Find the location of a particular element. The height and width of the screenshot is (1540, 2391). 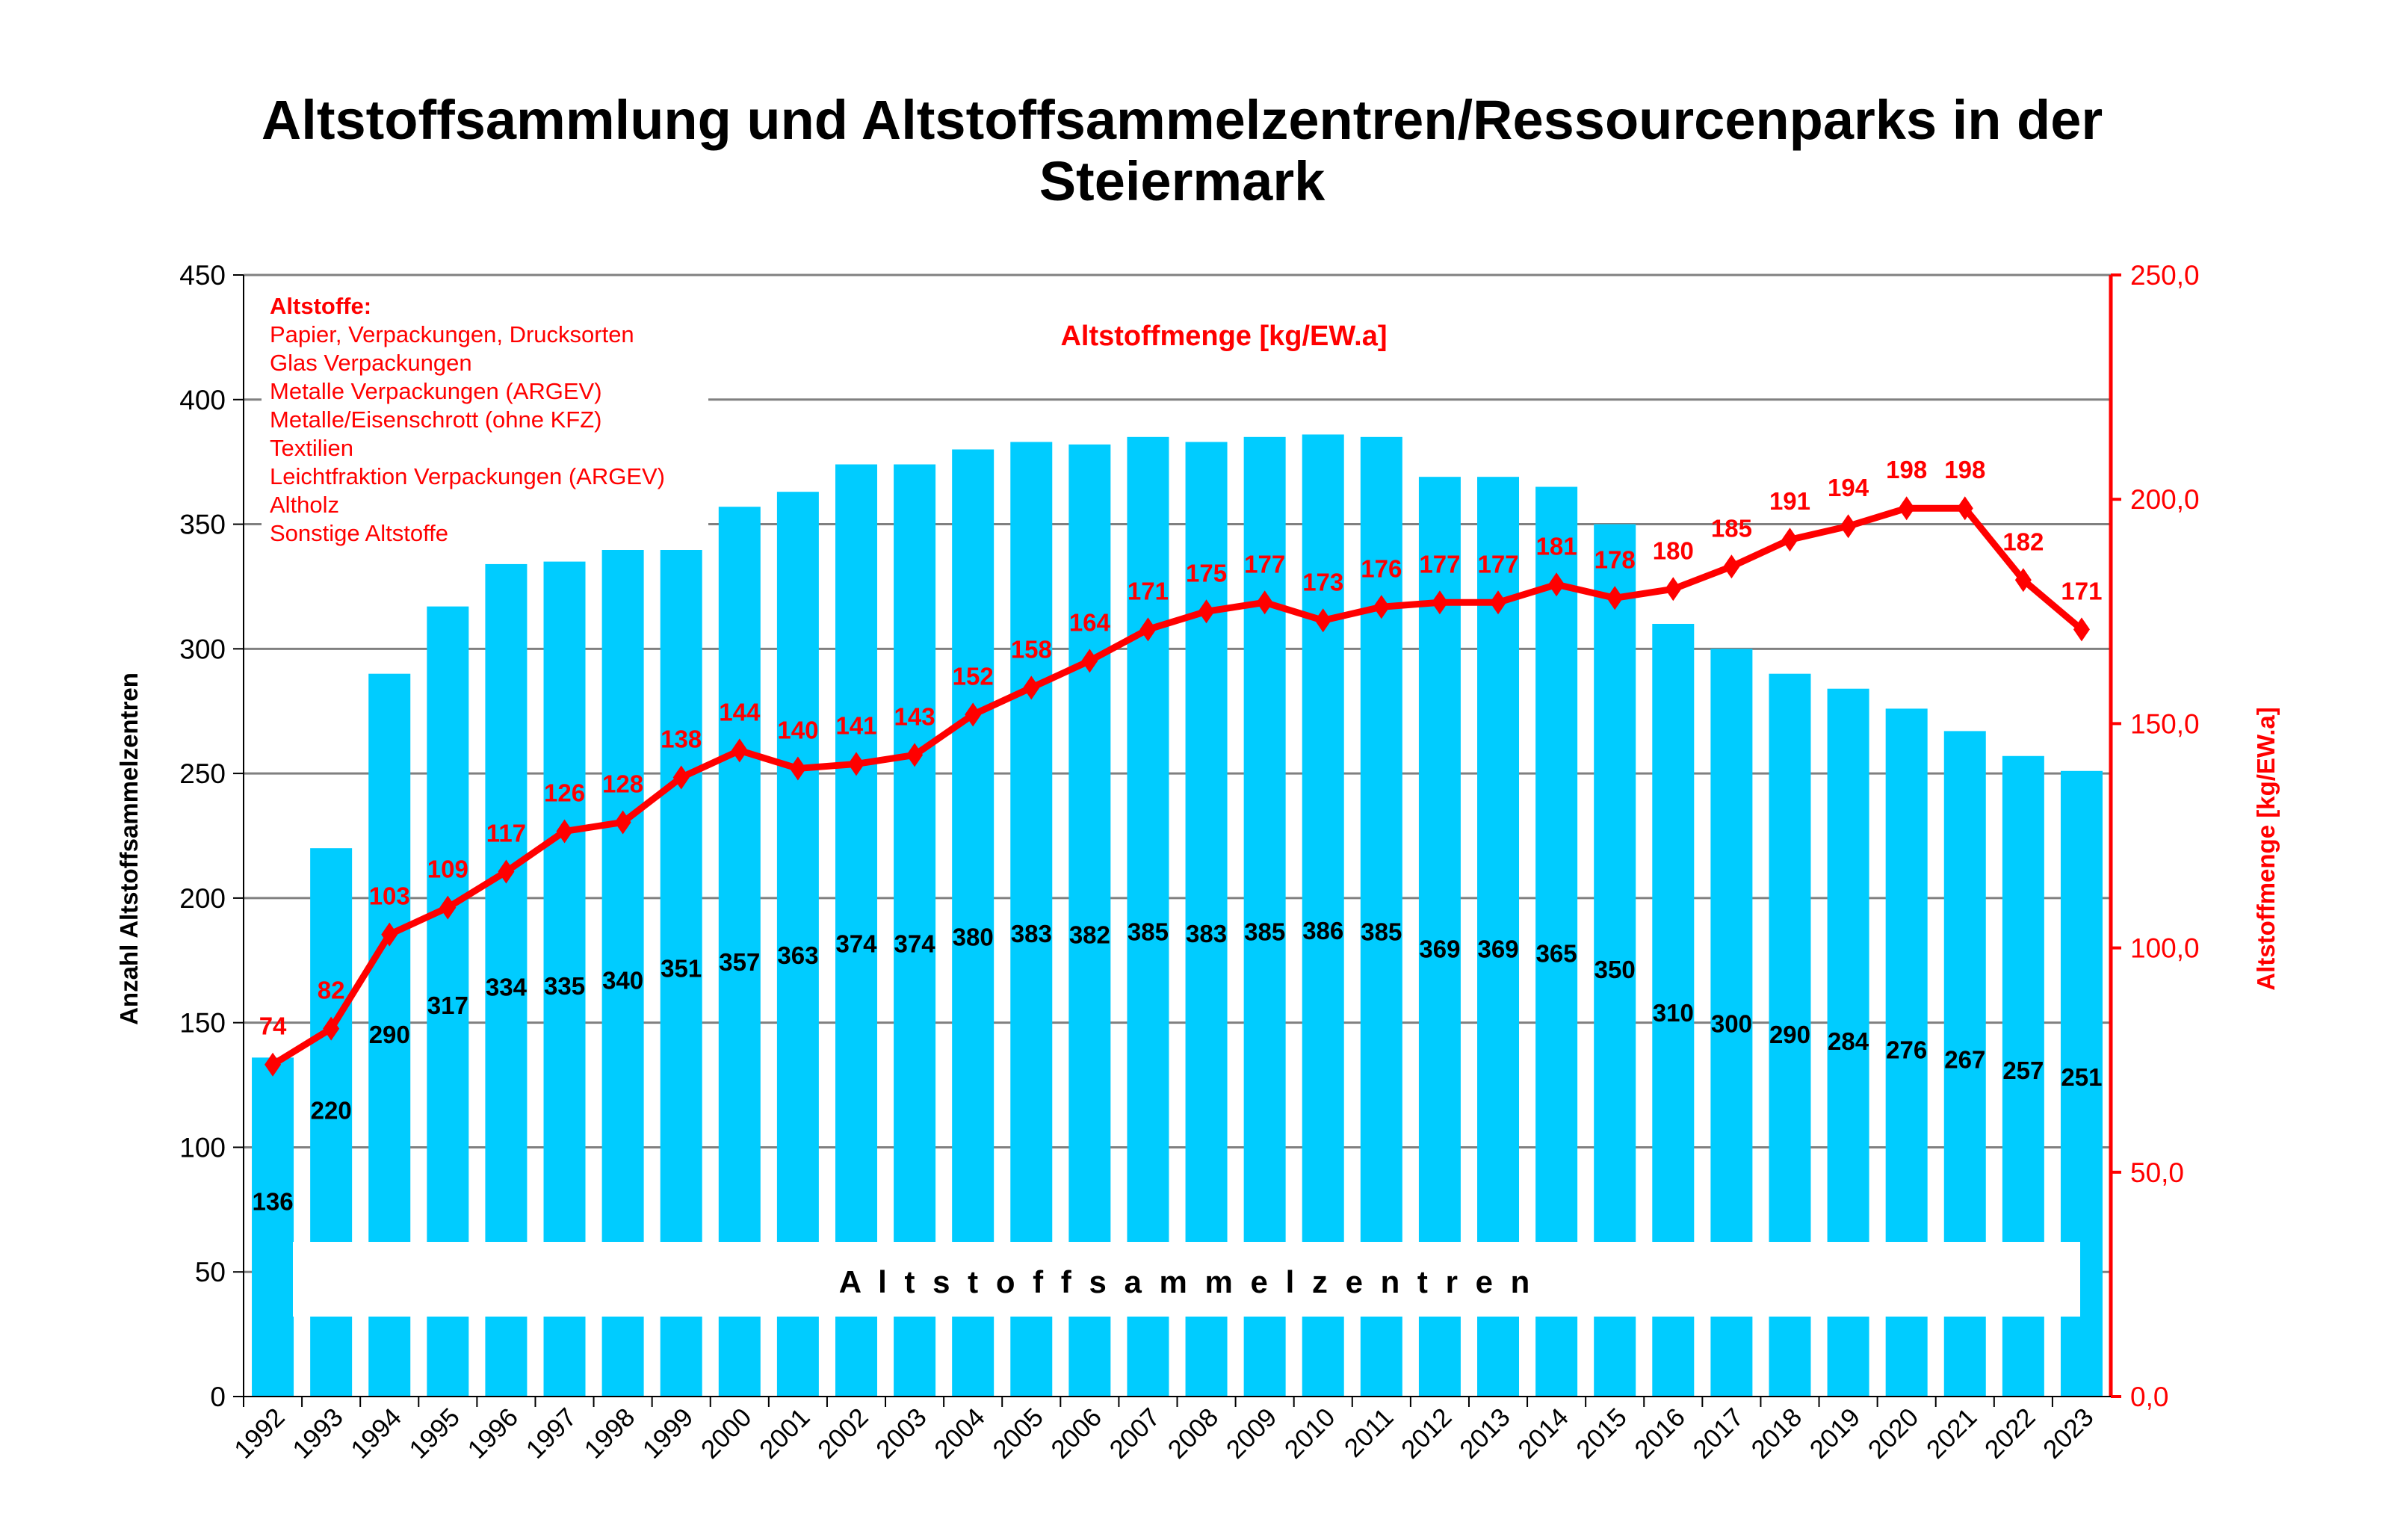

y-left-tick-label: 0 is located at coordinates (218, 1397).